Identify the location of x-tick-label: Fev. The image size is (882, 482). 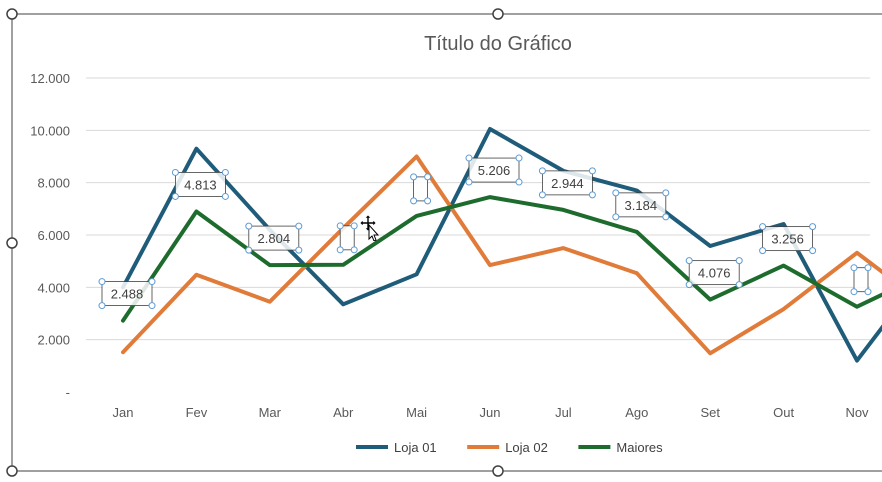
(197, 412).